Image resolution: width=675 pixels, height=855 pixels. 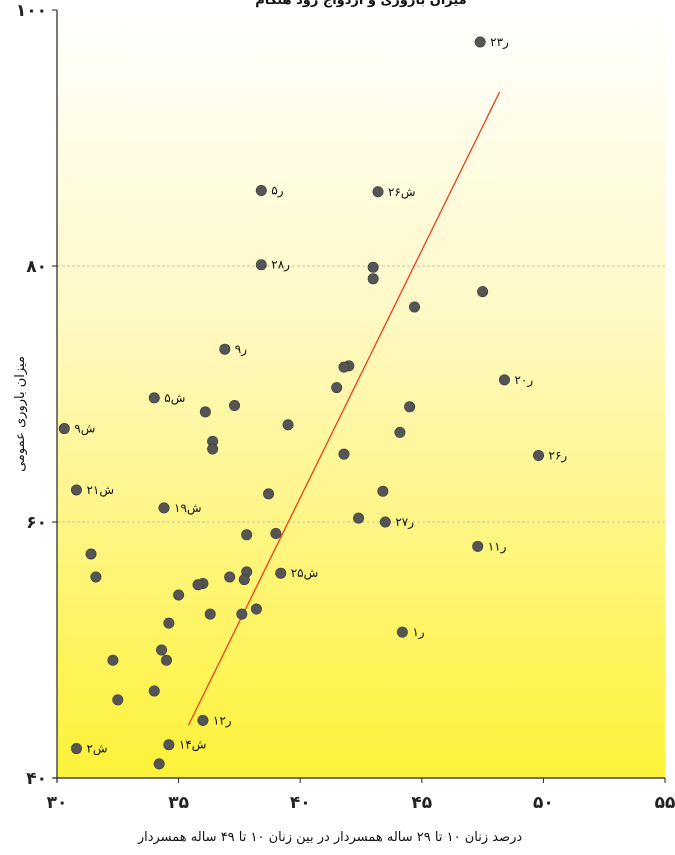 I want to click on point-label: ر۲۷, so click(x=404, y=522).